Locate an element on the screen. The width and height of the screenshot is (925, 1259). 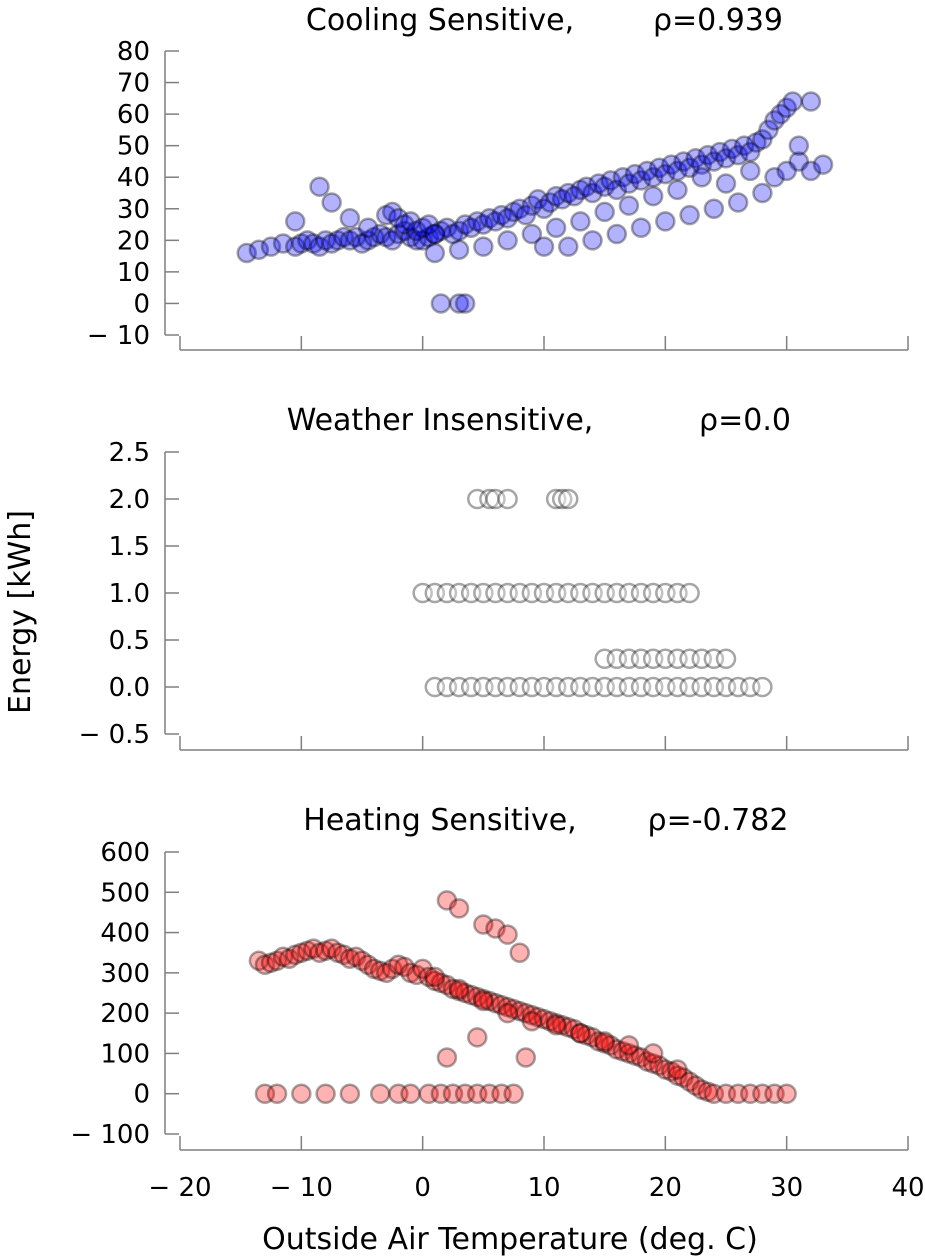
y-tick-label: 30 is located at coordinates (133, 210).